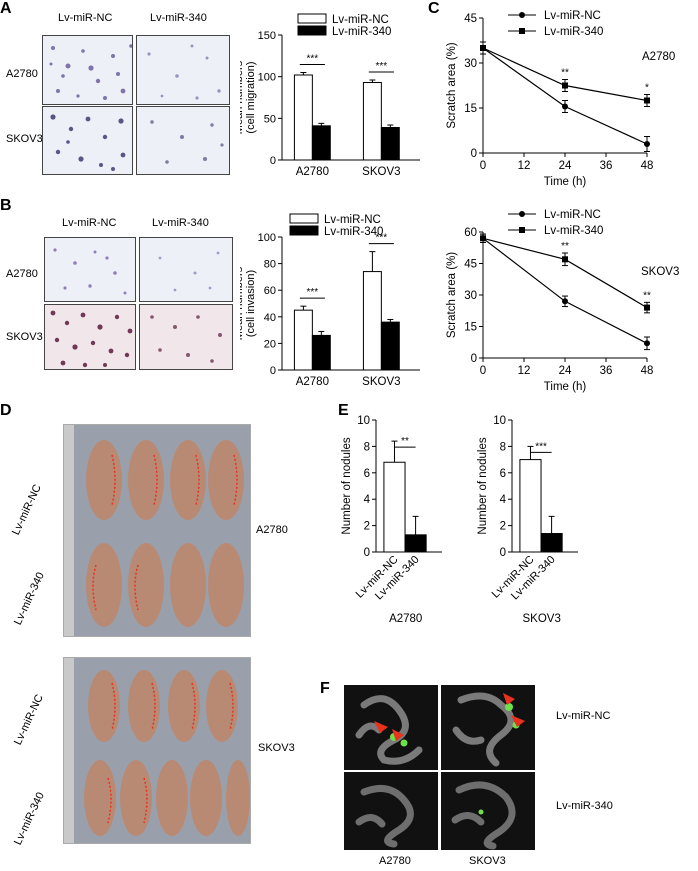 The height and width of the screenshot is (871, 698). I want to click on x-tick-label: 24, so click(565, 371).